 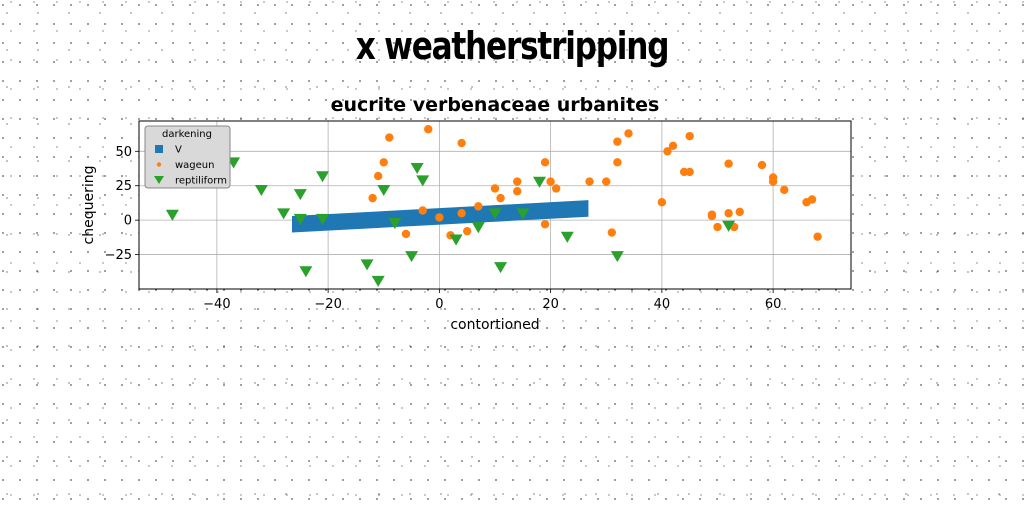 I want to click on x-tick-label: −20, so click(x=327, y=304).